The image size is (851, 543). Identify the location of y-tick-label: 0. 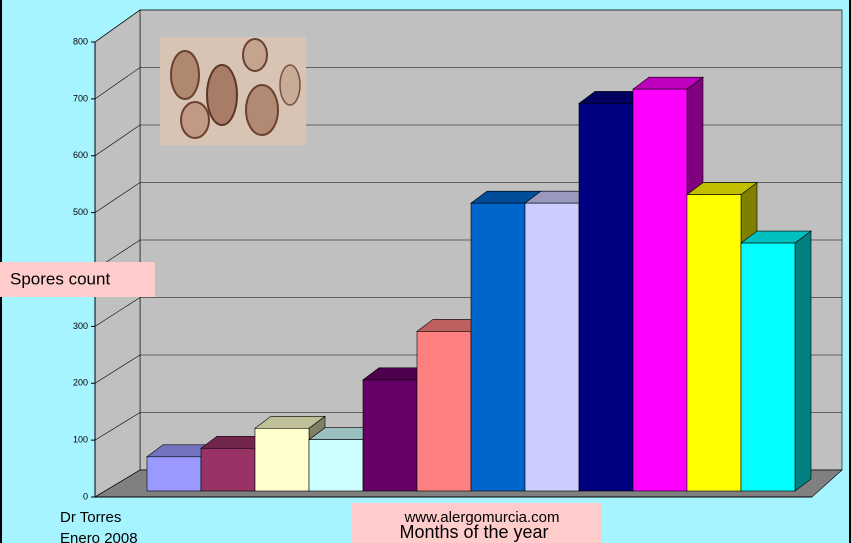
(85, 496).